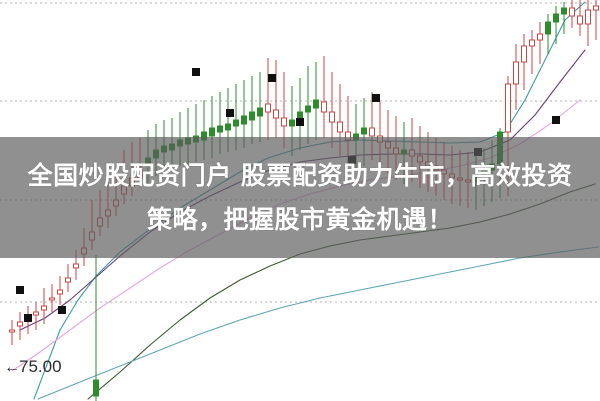 The width and height of the screenshot is (600, 401). Describe the element at coordinates (299, 219) in the screenshot. I see `promo-banner-line-2: 策略，把握股市黄金机遇！` at that location.